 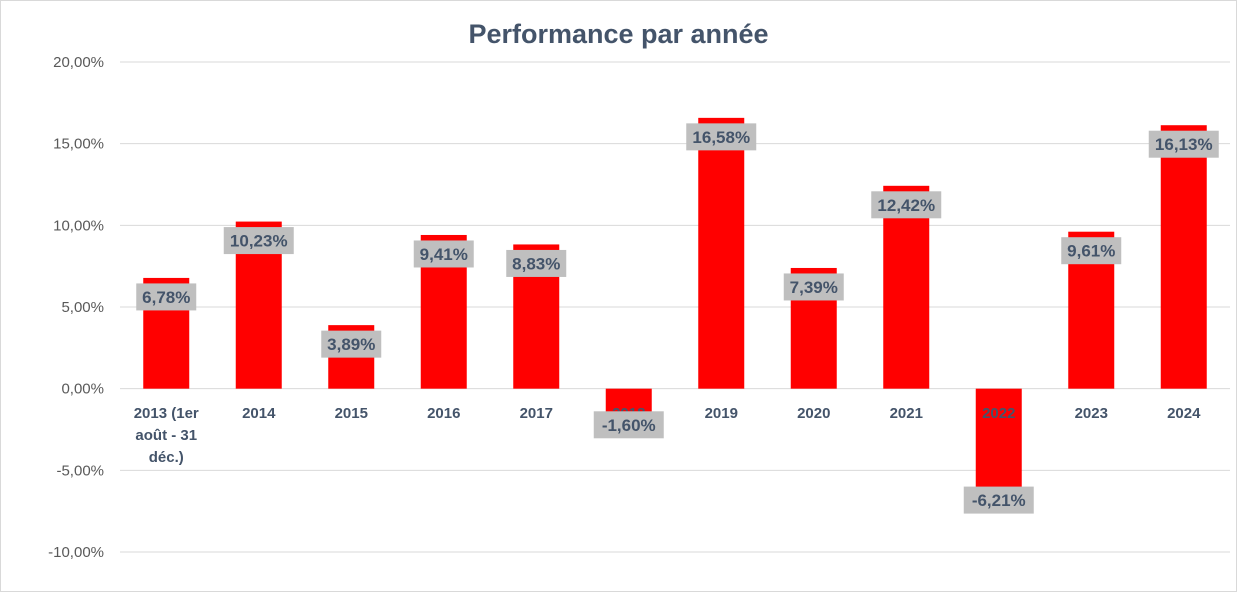 I want to click on data-label: -1,60%, so click(x=629, y=425).